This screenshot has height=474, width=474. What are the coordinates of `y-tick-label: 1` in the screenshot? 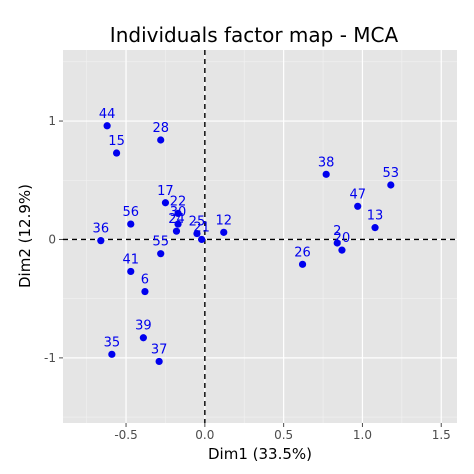 It's located at (52, 121).